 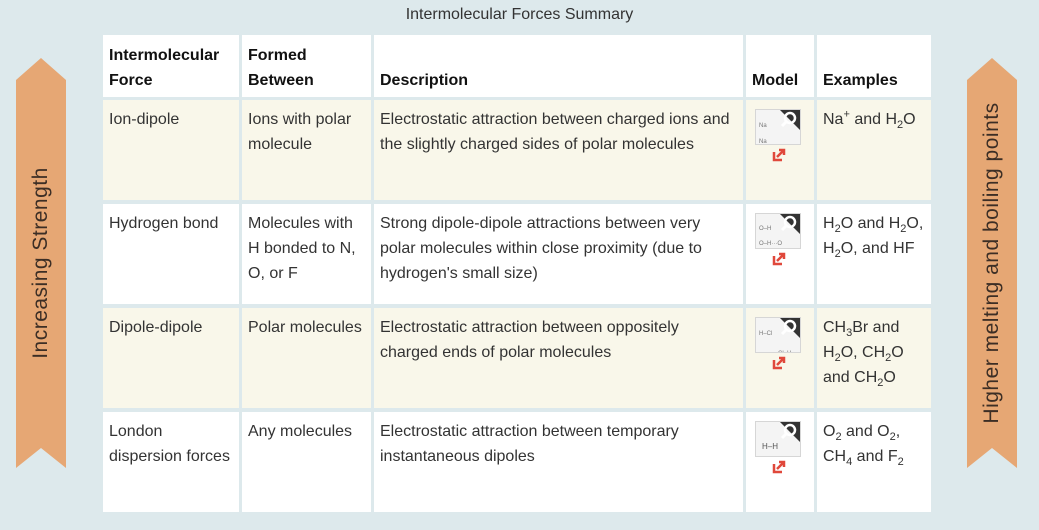 I want to click on table-row-examples: H2O and H2O, H2O, and HF, so click(x=874, y=254).